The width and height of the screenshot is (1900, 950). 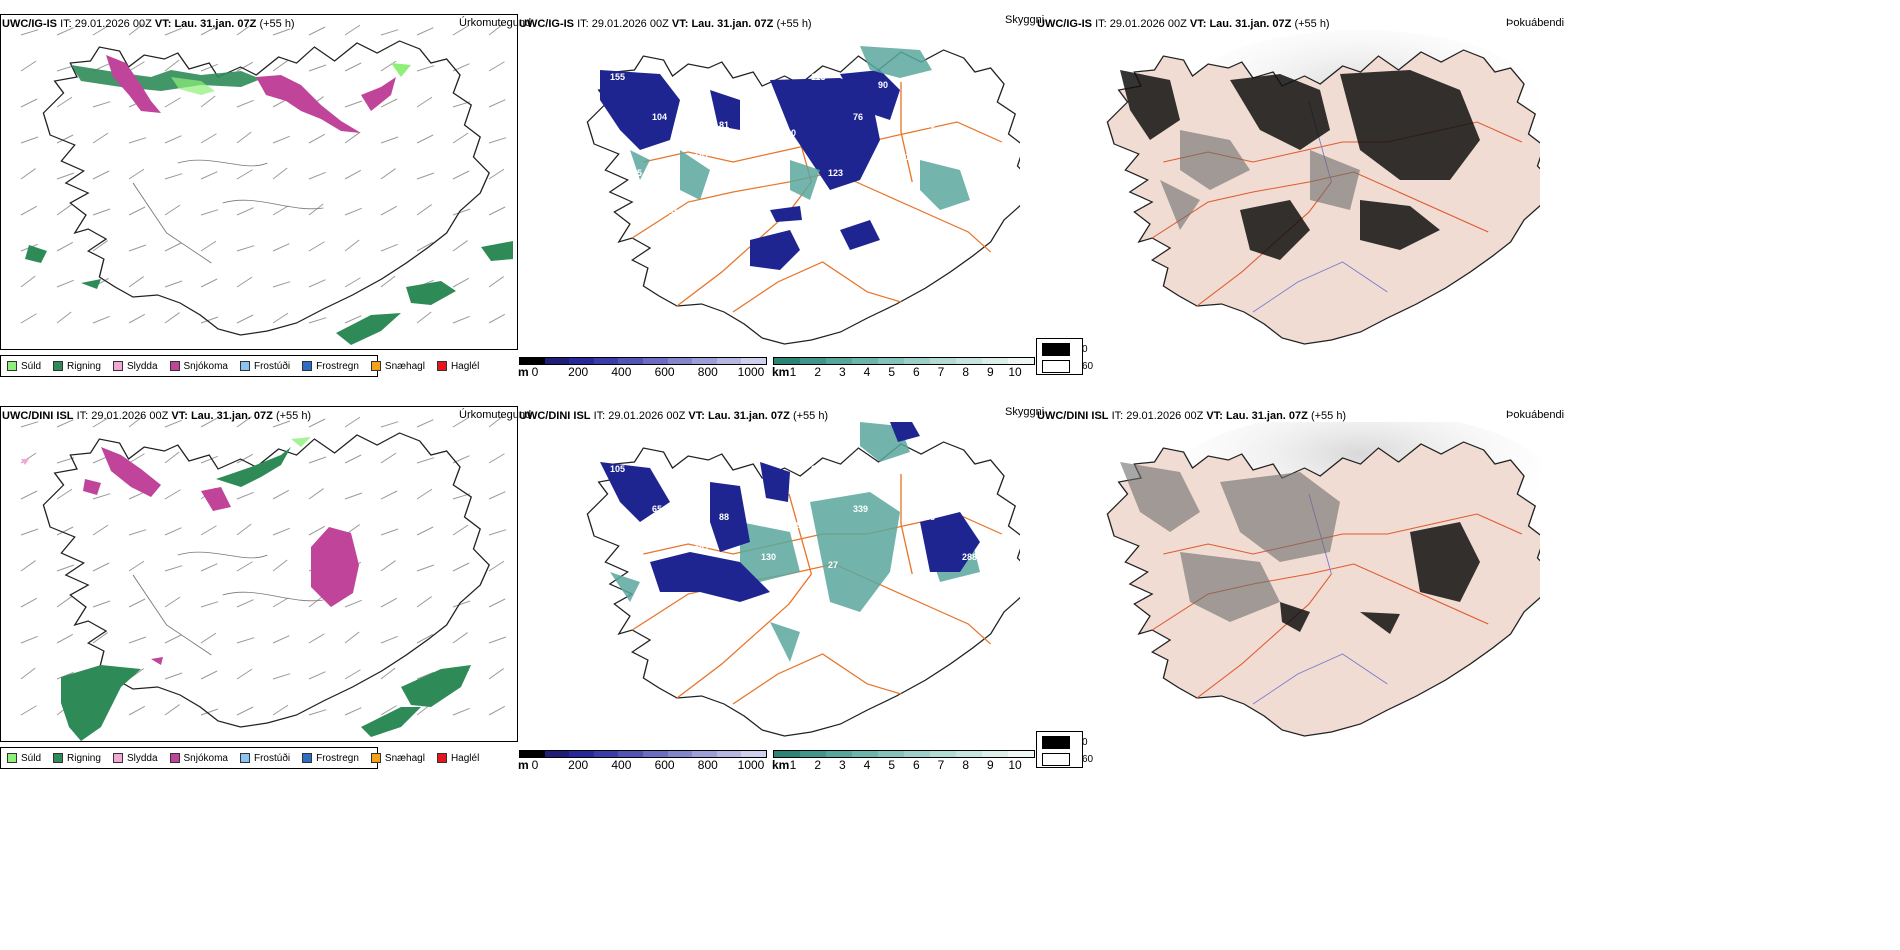 What do you see at coordinates (29, 24) in the screenshot?
I see `model-name: UWC/IG-IS` at bounding box center [29, 24].